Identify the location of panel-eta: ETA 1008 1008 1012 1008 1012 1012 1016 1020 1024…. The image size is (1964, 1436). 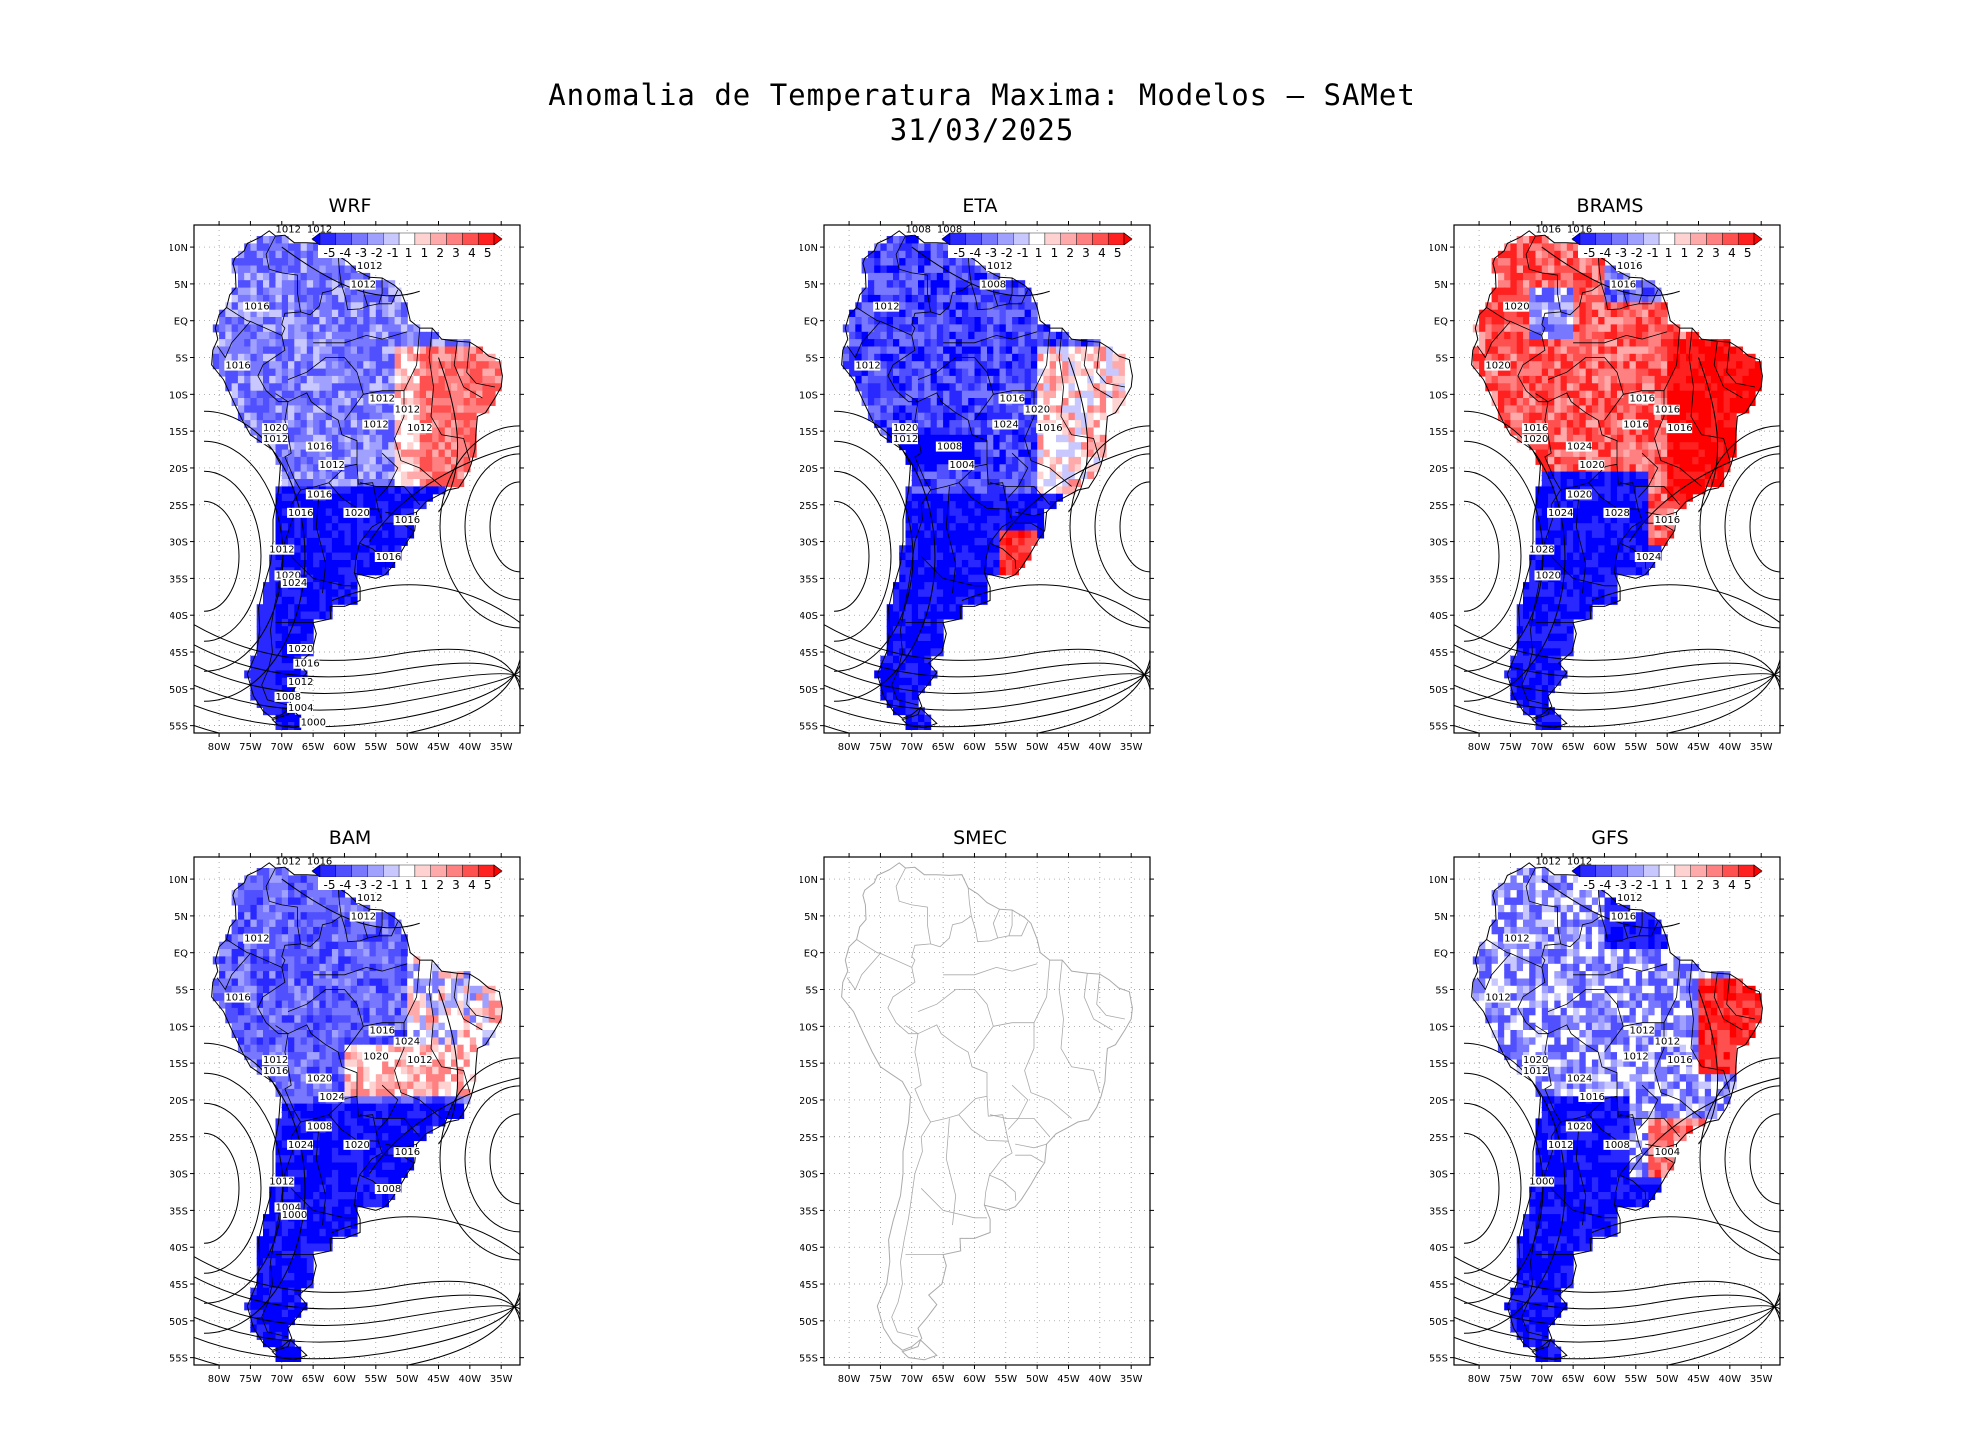
(980, 475).